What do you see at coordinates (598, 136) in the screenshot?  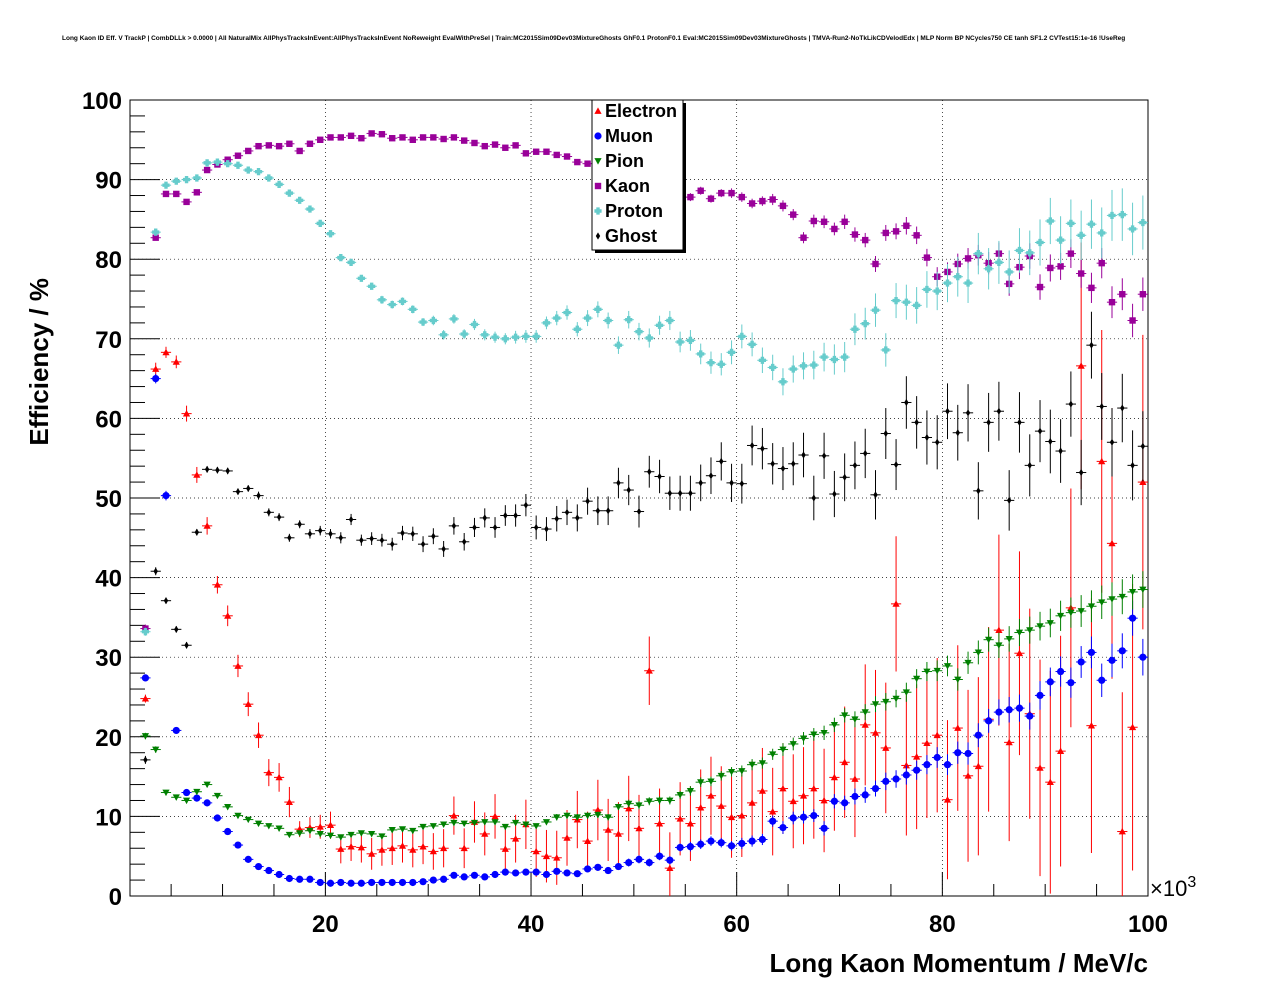 I see `legend-marker-muon` at bounding box center [598, 136].